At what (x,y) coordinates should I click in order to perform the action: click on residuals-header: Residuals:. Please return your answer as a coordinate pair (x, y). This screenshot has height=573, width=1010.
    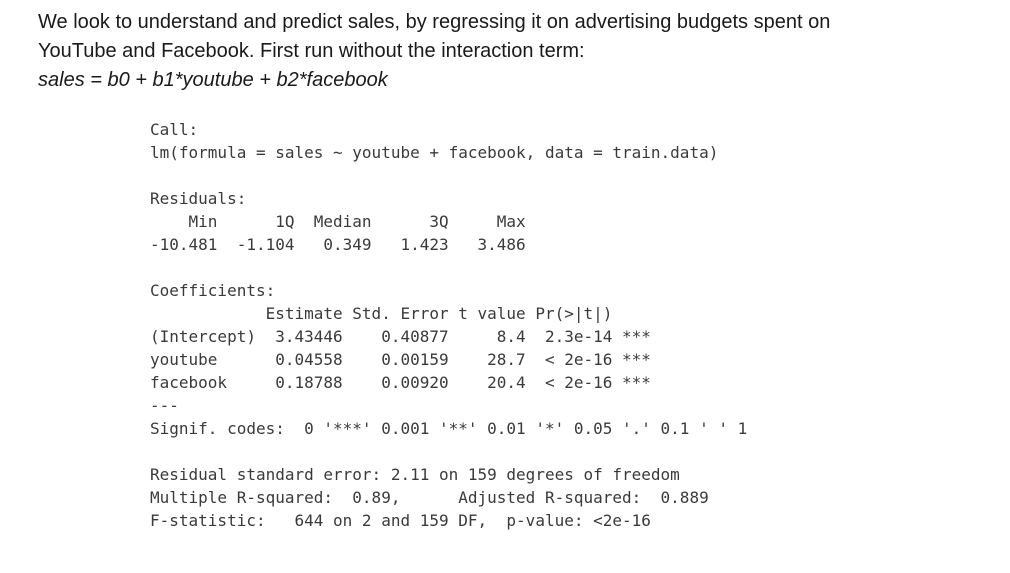
    Looking at the image, I should click on (198, 198).